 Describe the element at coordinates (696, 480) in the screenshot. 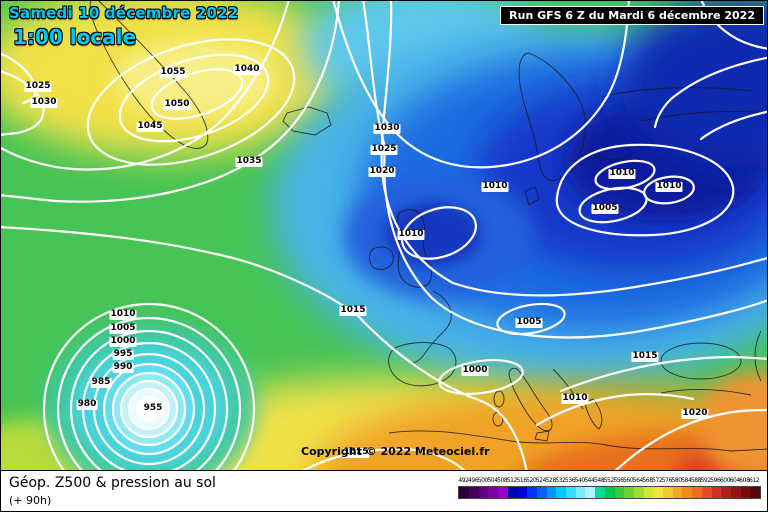

I see `scale-value: 588` at that location.